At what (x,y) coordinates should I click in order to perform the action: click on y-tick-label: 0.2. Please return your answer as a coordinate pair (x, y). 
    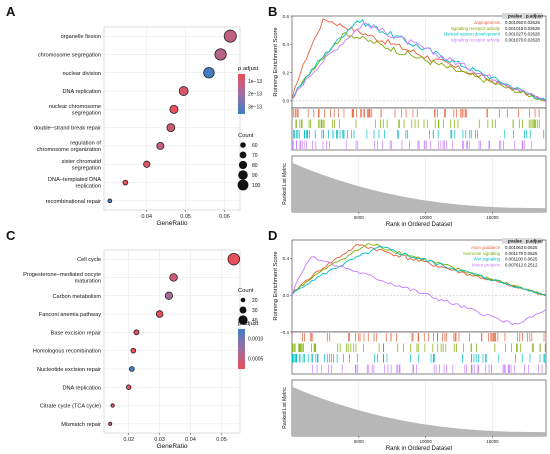
    Looking at the image, I should click on (286, 72).